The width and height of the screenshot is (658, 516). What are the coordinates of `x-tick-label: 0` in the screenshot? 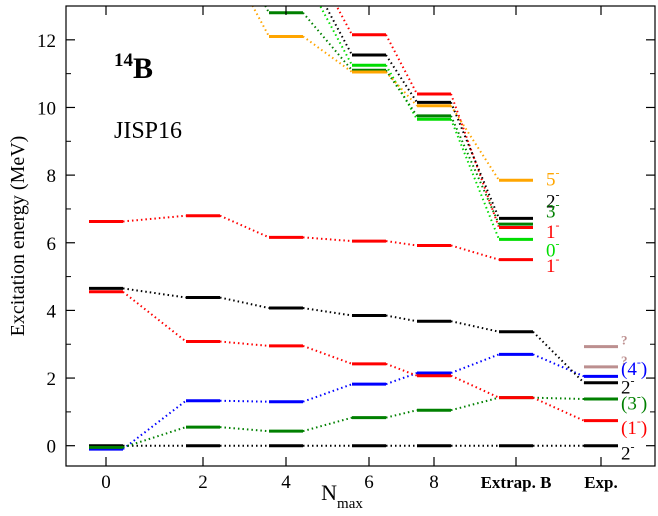 It's located at (106, 482).